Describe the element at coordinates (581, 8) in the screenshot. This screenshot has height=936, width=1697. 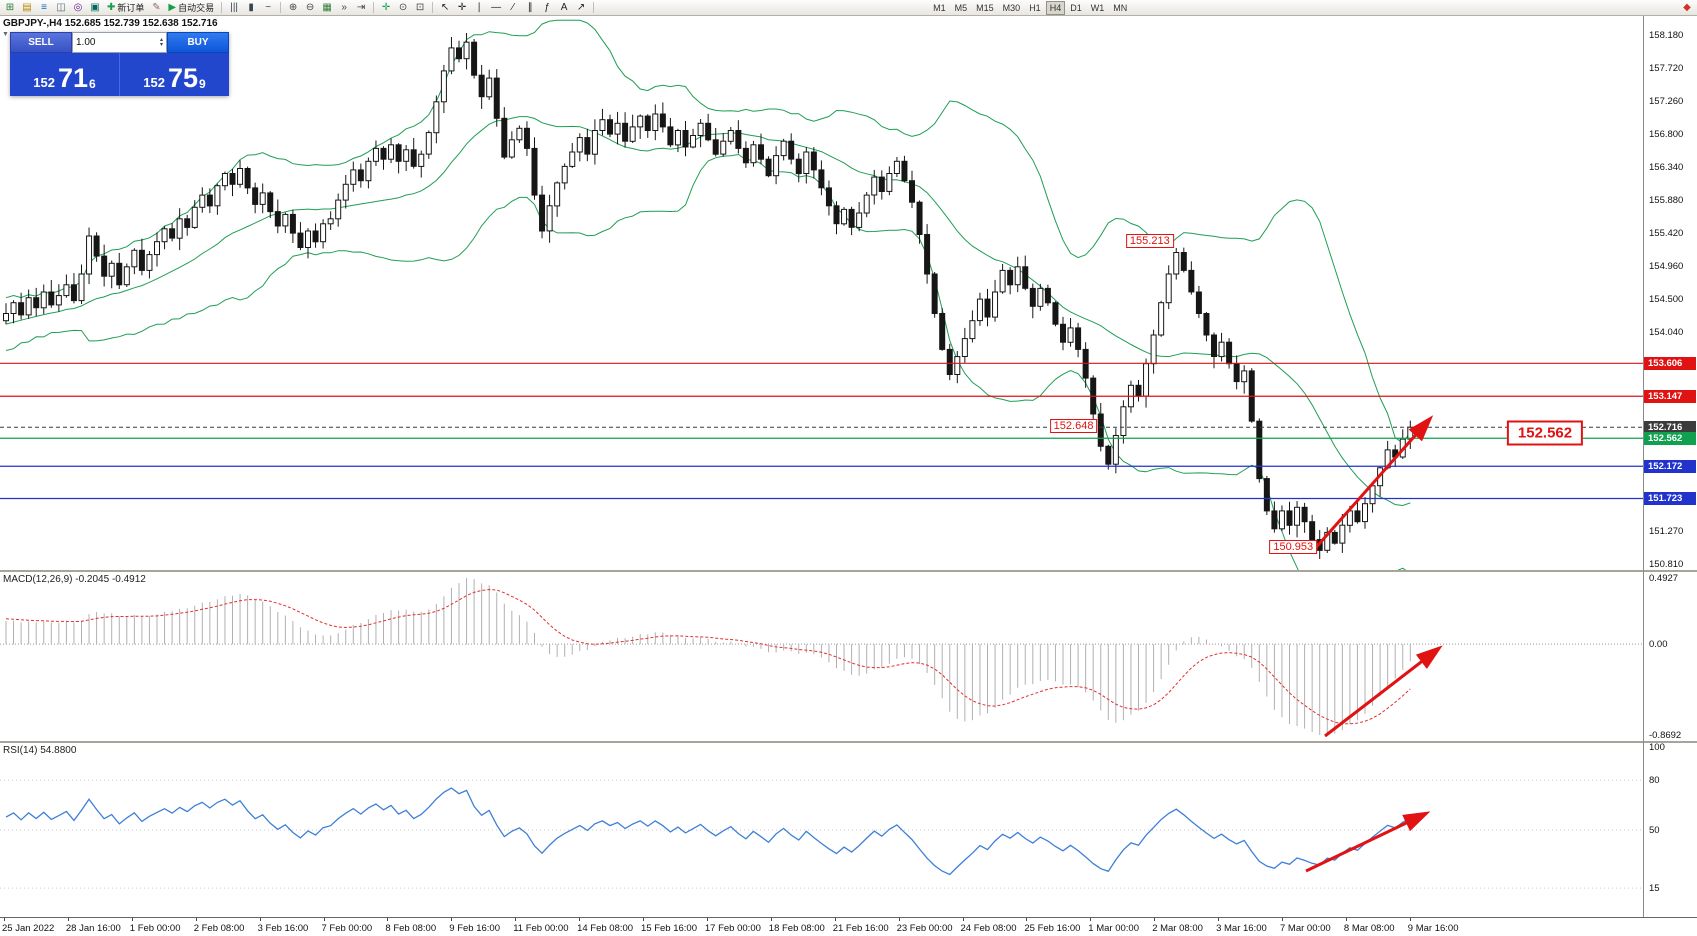
I see `arrows-tool-icon: ↗` at that location.